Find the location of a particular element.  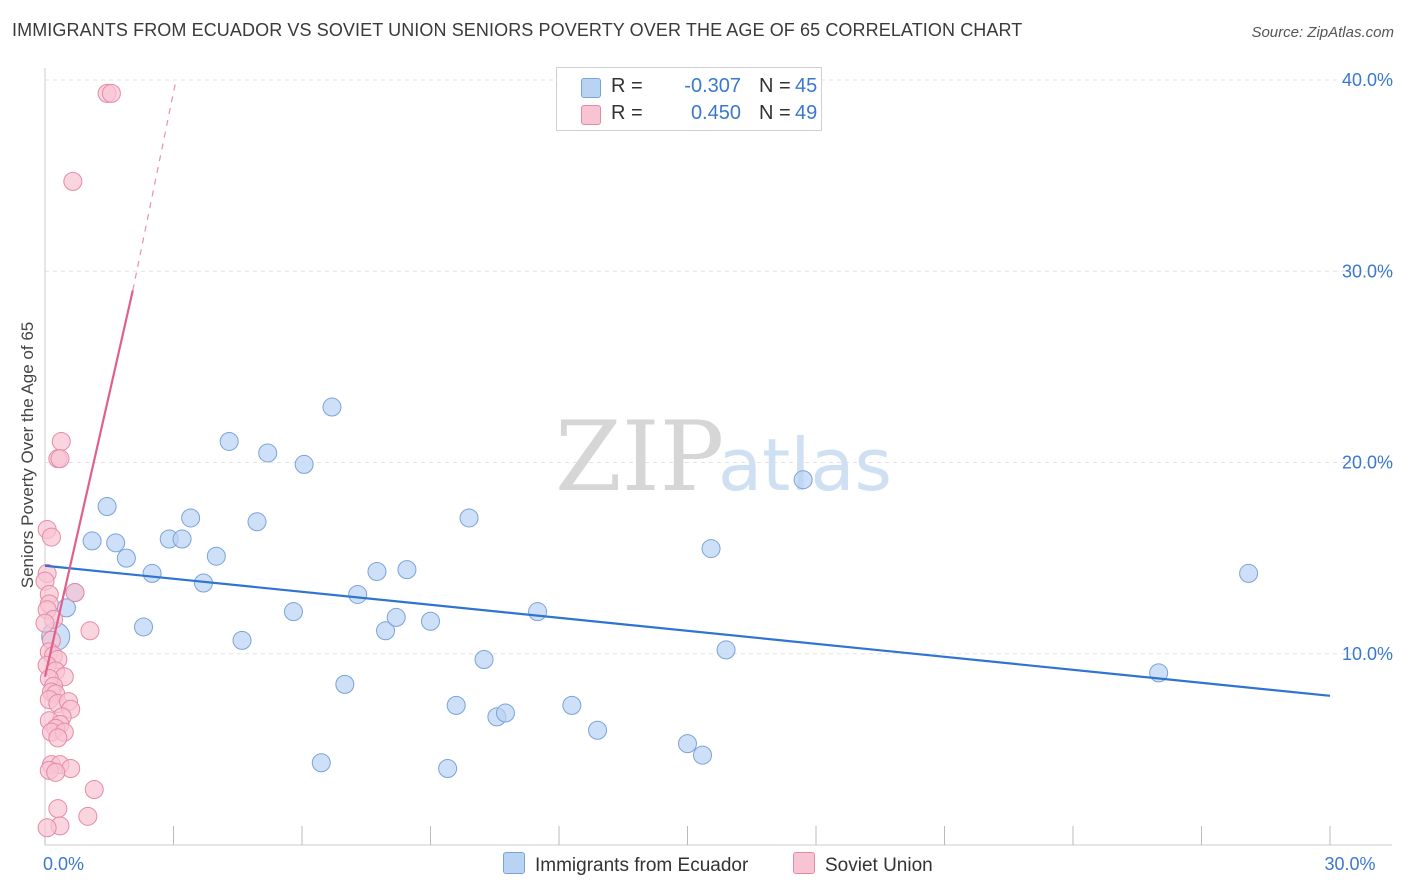

trend-line-ecuador is located at coordinates (687, 630).